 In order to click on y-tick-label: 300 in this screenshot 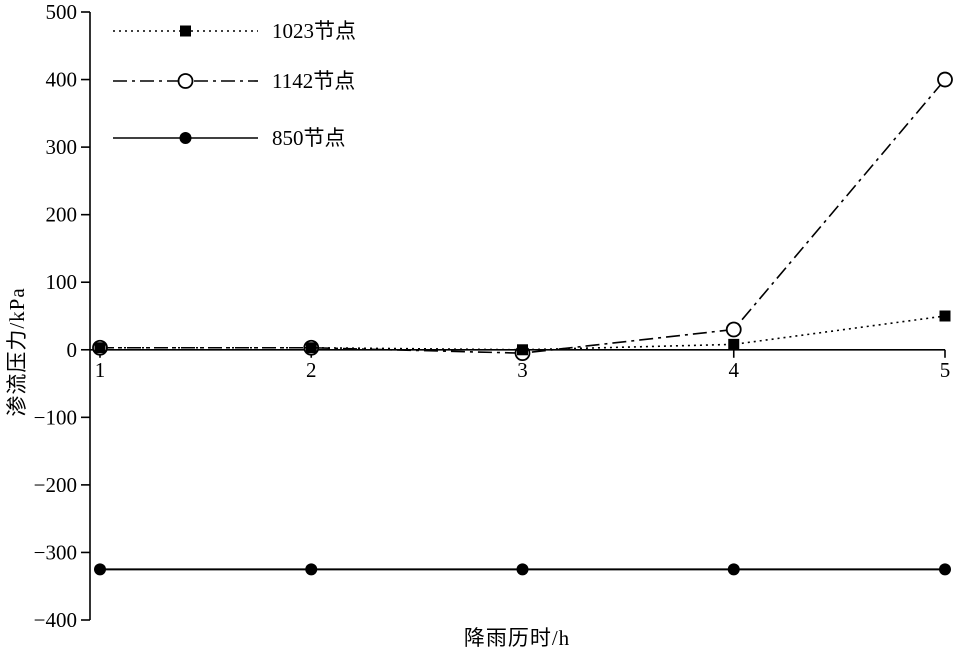, I will do `click(62, 147)`.